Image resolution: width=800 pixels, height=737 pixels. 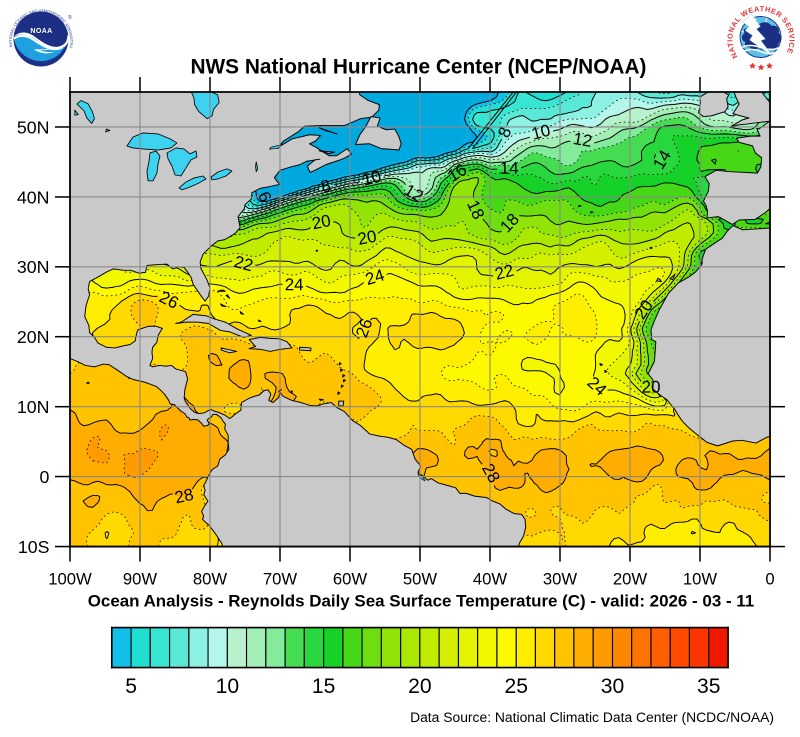 What do you see at coordinates (350, 579) in the screenshot?
I see `svg-text: 60W` at bounding box center [350, 579].